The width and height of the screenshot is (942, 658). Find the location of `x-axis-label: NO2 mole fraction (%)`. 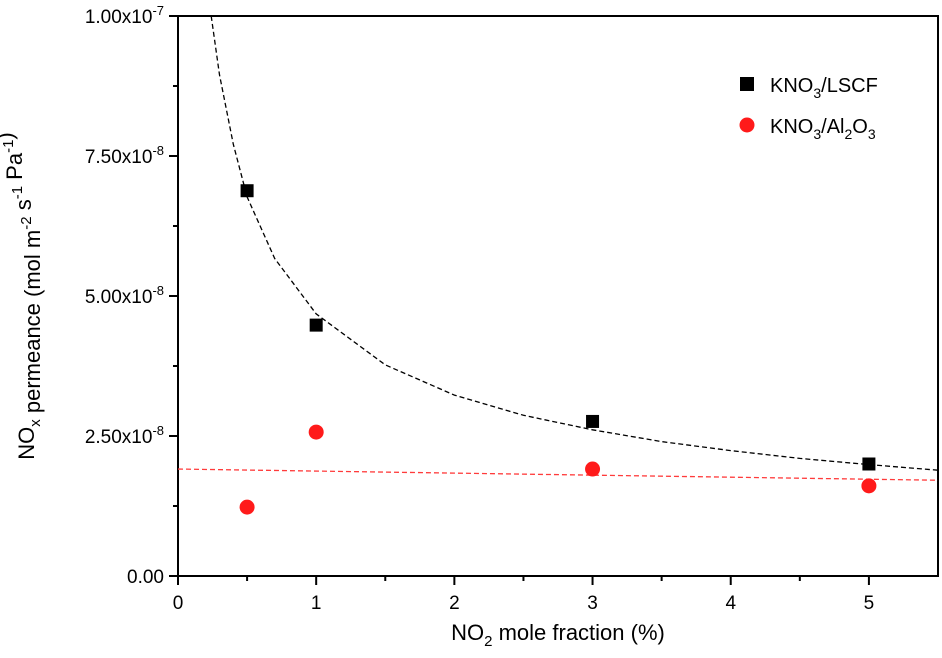

x-axis-label: NO2 mole fraction (%) is located at coordinates (558, 635).